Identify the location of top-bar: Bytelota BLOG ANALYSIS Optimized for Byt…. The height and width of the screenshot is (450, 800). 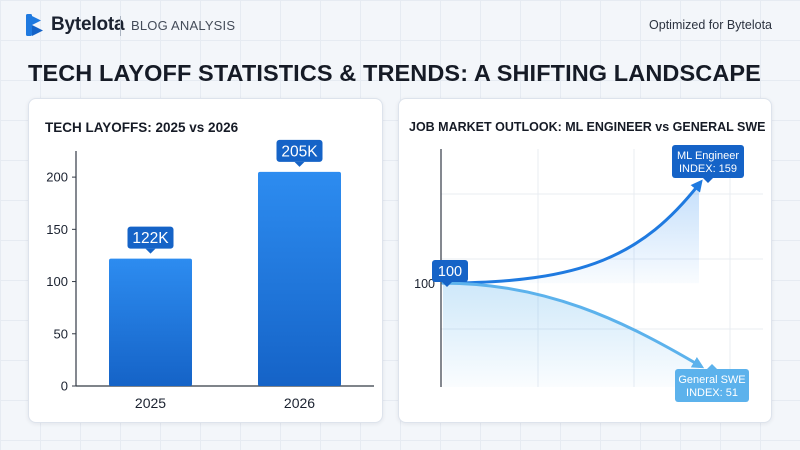
(400, 25).